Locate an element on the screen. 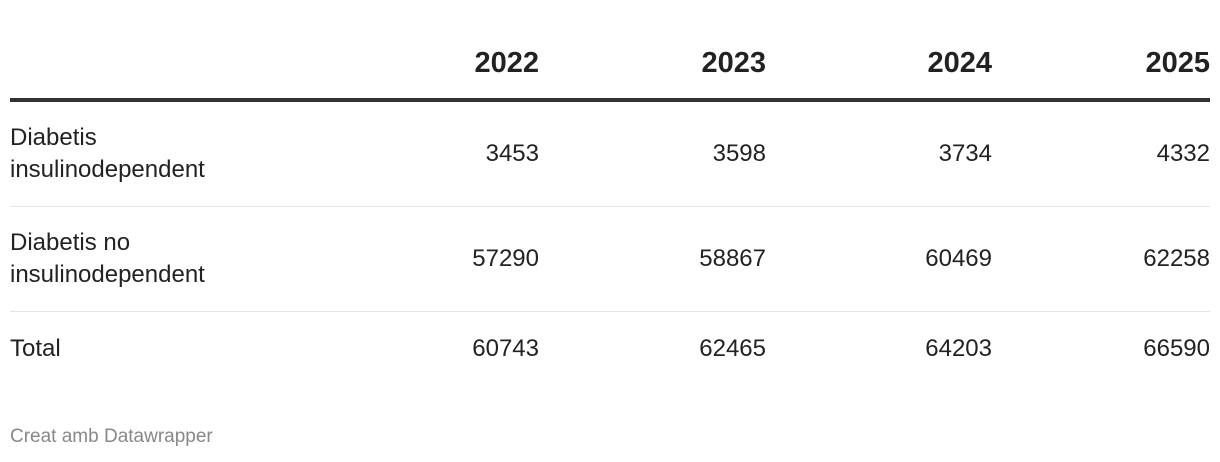  header-row: 2022 2023 2024 2025 is located at coordinates (610, 70).